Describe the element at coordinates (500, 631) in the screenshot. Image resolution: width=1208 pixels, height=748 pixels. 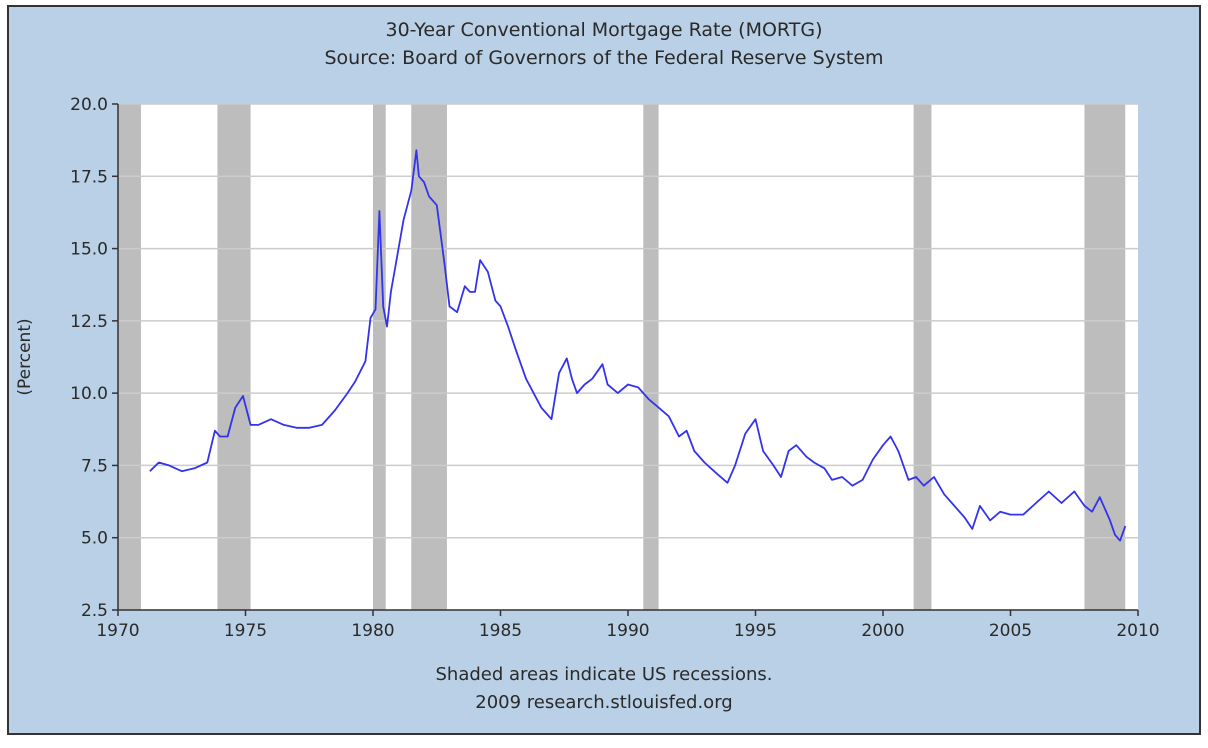
I see `x-tick-label: 1985` at that location.